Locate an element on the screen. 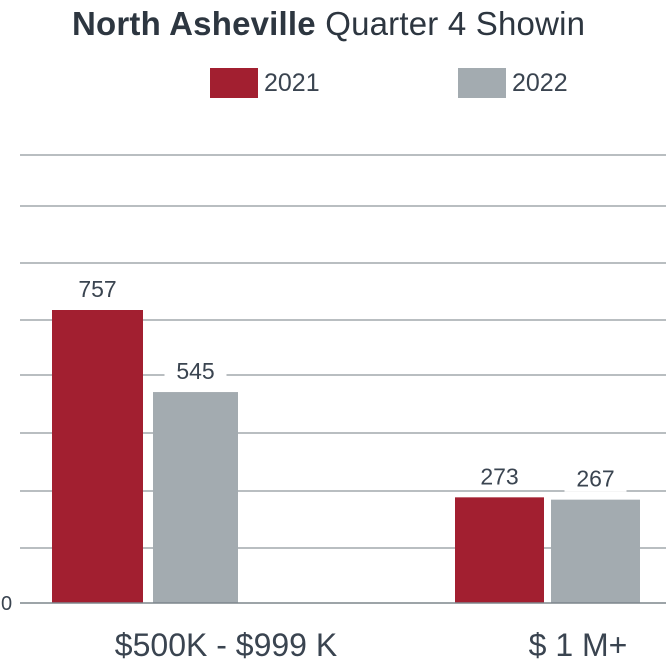 Image resolution: width=666 pixels, height=666 pixels. category-label-1: $ 1 M+ is located at coordinates (578, 645).